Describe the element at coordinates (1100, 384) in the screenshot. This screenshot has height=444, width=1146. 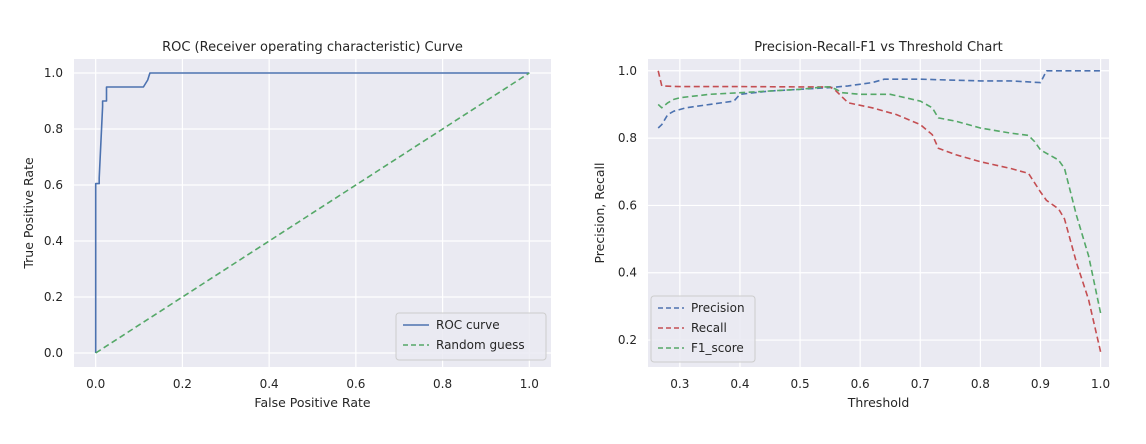
I see `prf-x-tick-label: 1.0` at that location.